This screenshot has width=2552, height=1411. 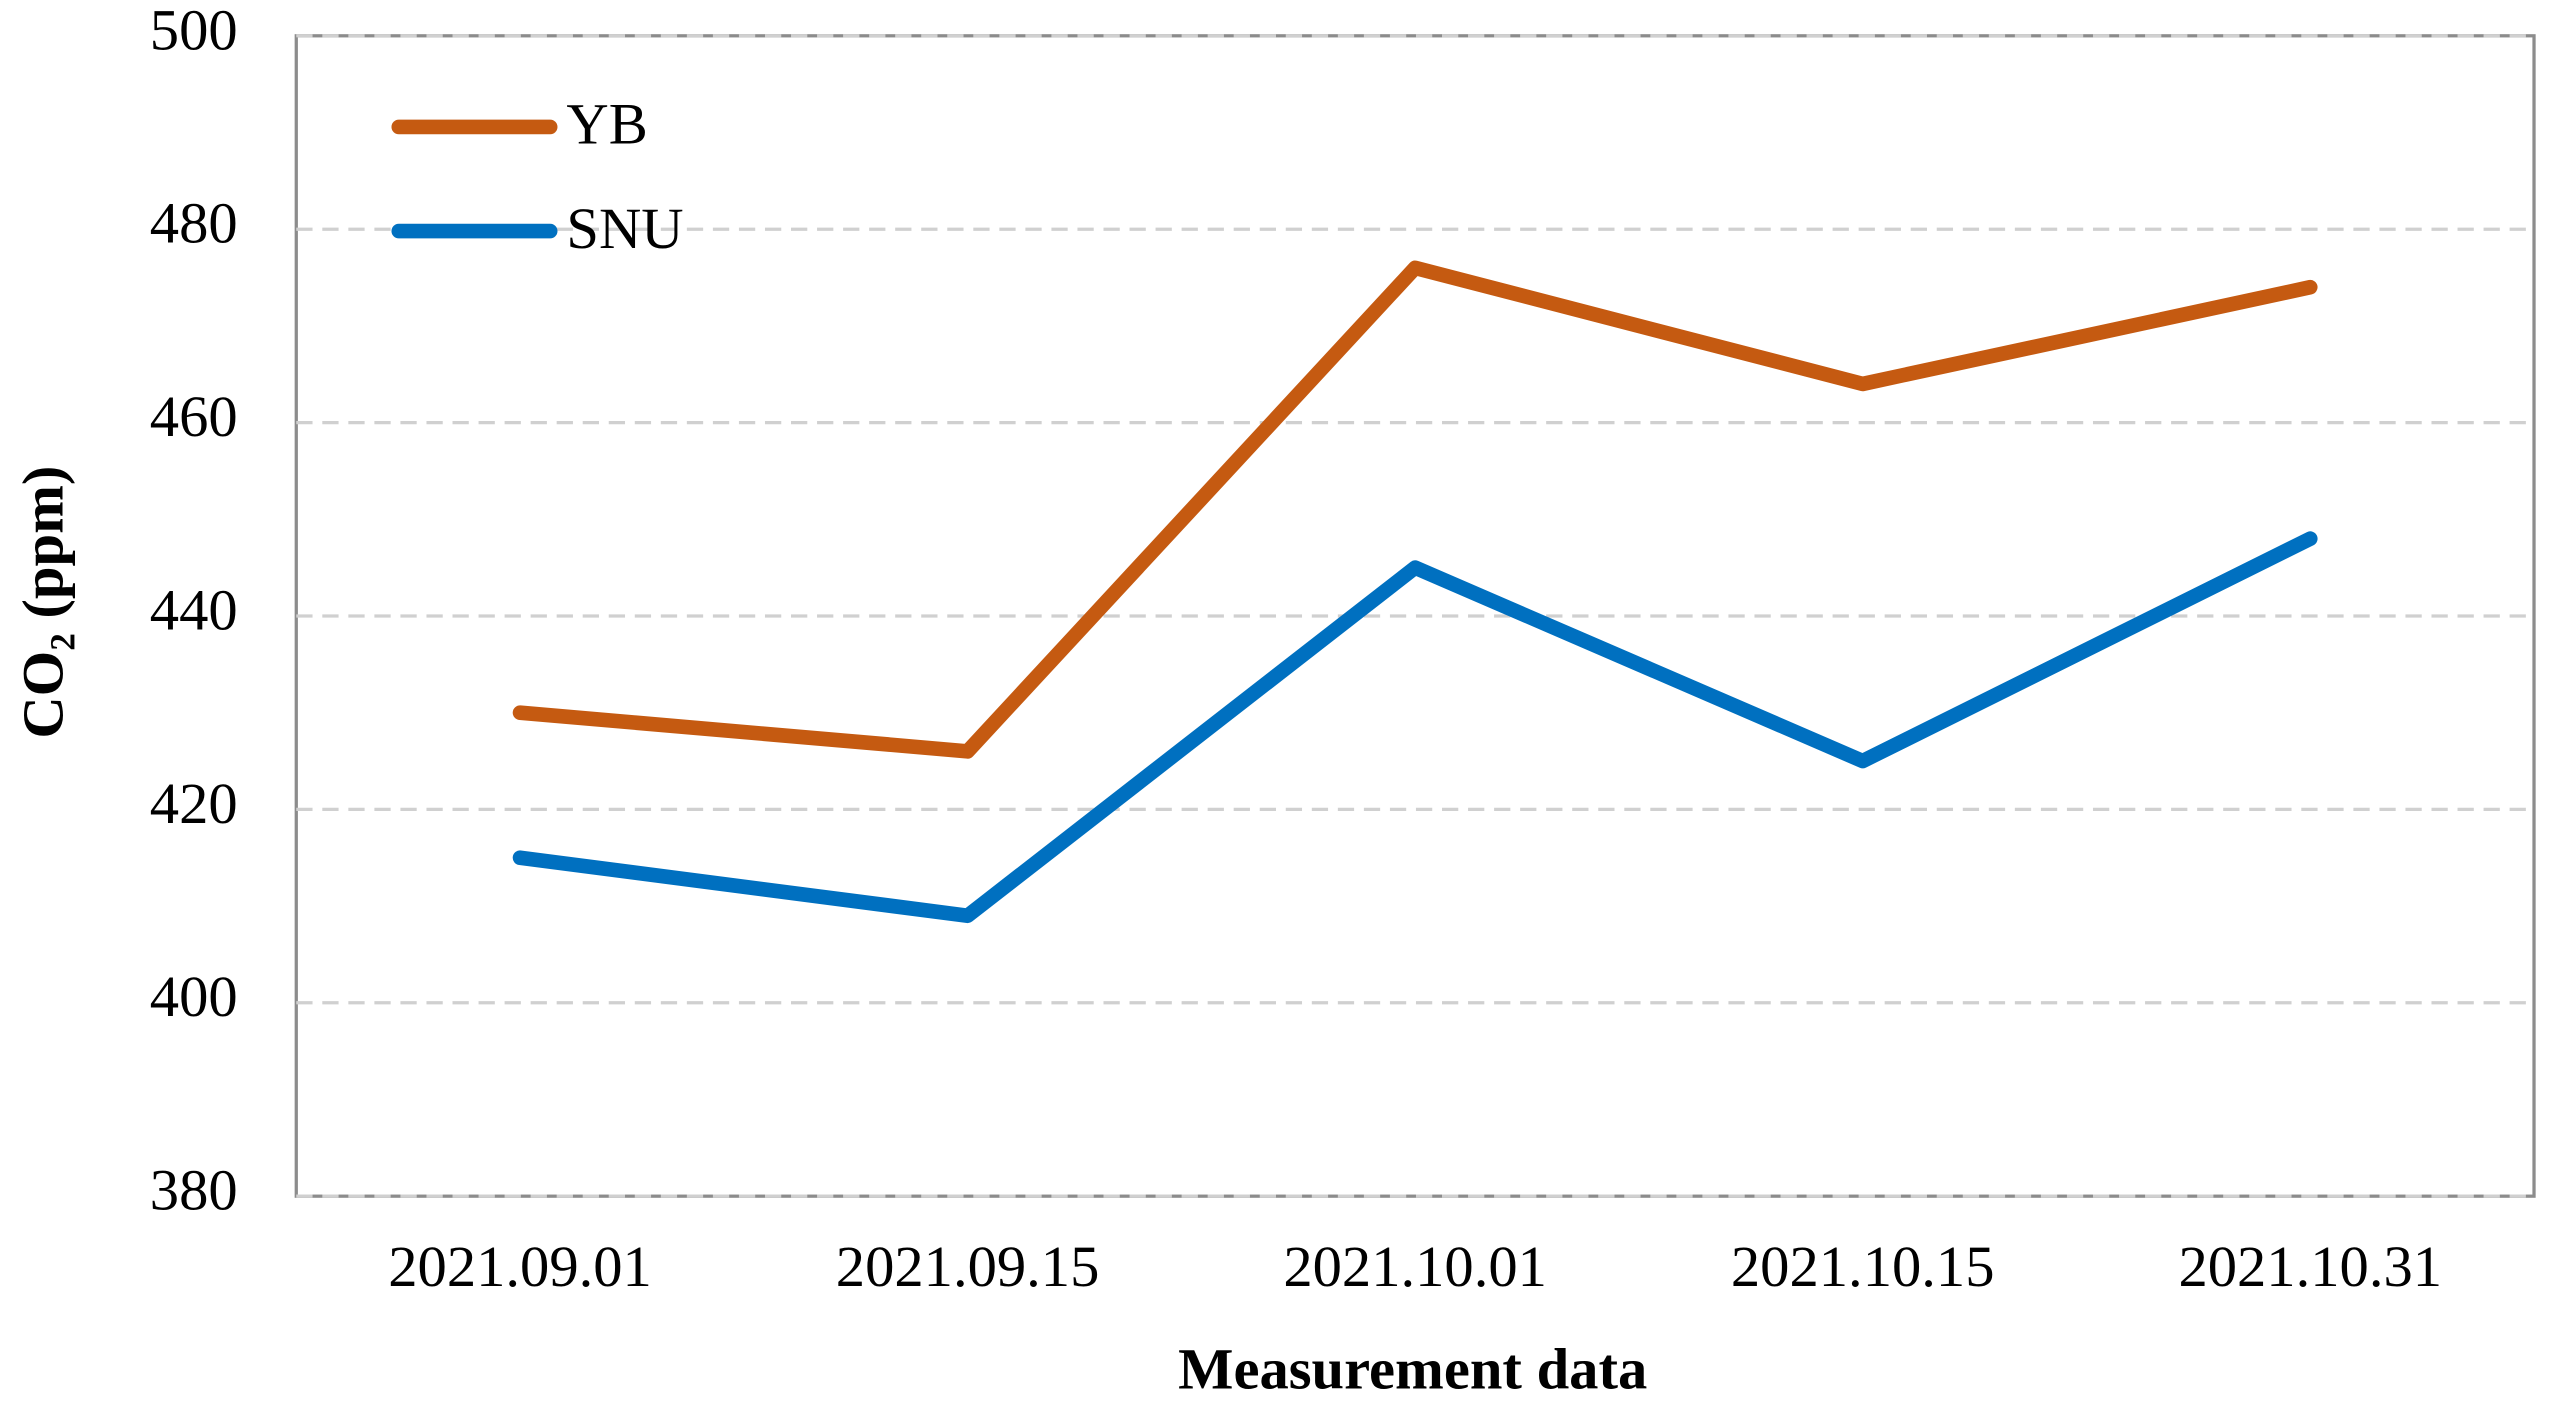 What do you see at coordinates (520, 1266) in the screenshot?
I see `x-tick-label: 2021.09.01` at bounding box center [520, 1266].